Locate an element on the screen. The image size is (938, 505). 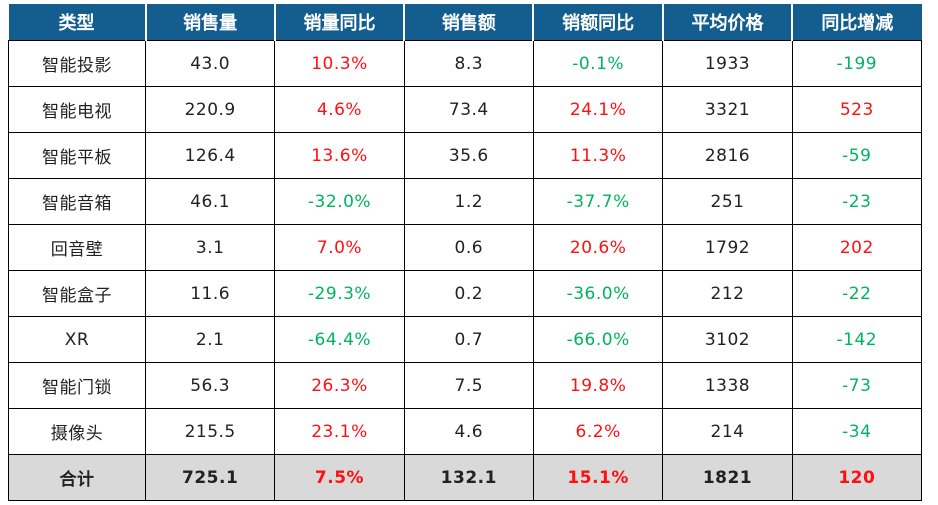
value-cell: 0.7 is located at coordinates (468, 339).